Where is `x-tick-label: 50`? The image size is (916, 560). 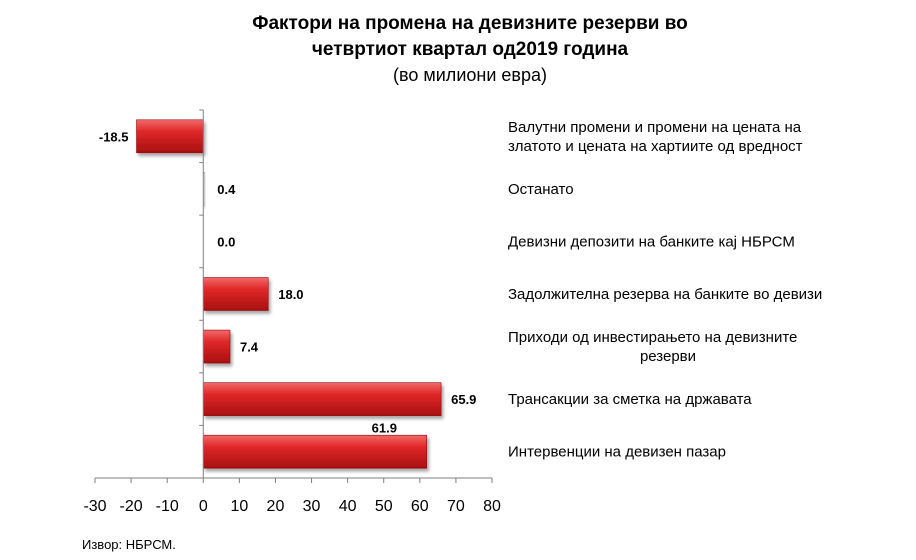 x-tick-label: 50 is located at coordinates (384, 506).